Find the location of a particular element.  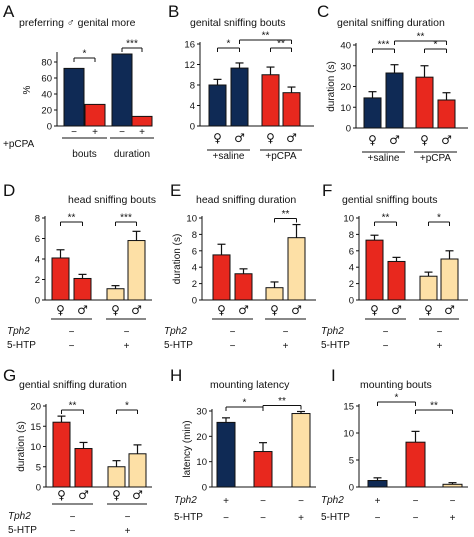

group-label: bouts is located at coordinates (84, 154).